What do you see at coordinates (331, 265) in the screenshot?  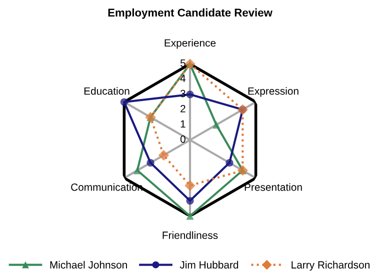 I see `legend-label: Larry Richardson` at bounding box center [331, 265].